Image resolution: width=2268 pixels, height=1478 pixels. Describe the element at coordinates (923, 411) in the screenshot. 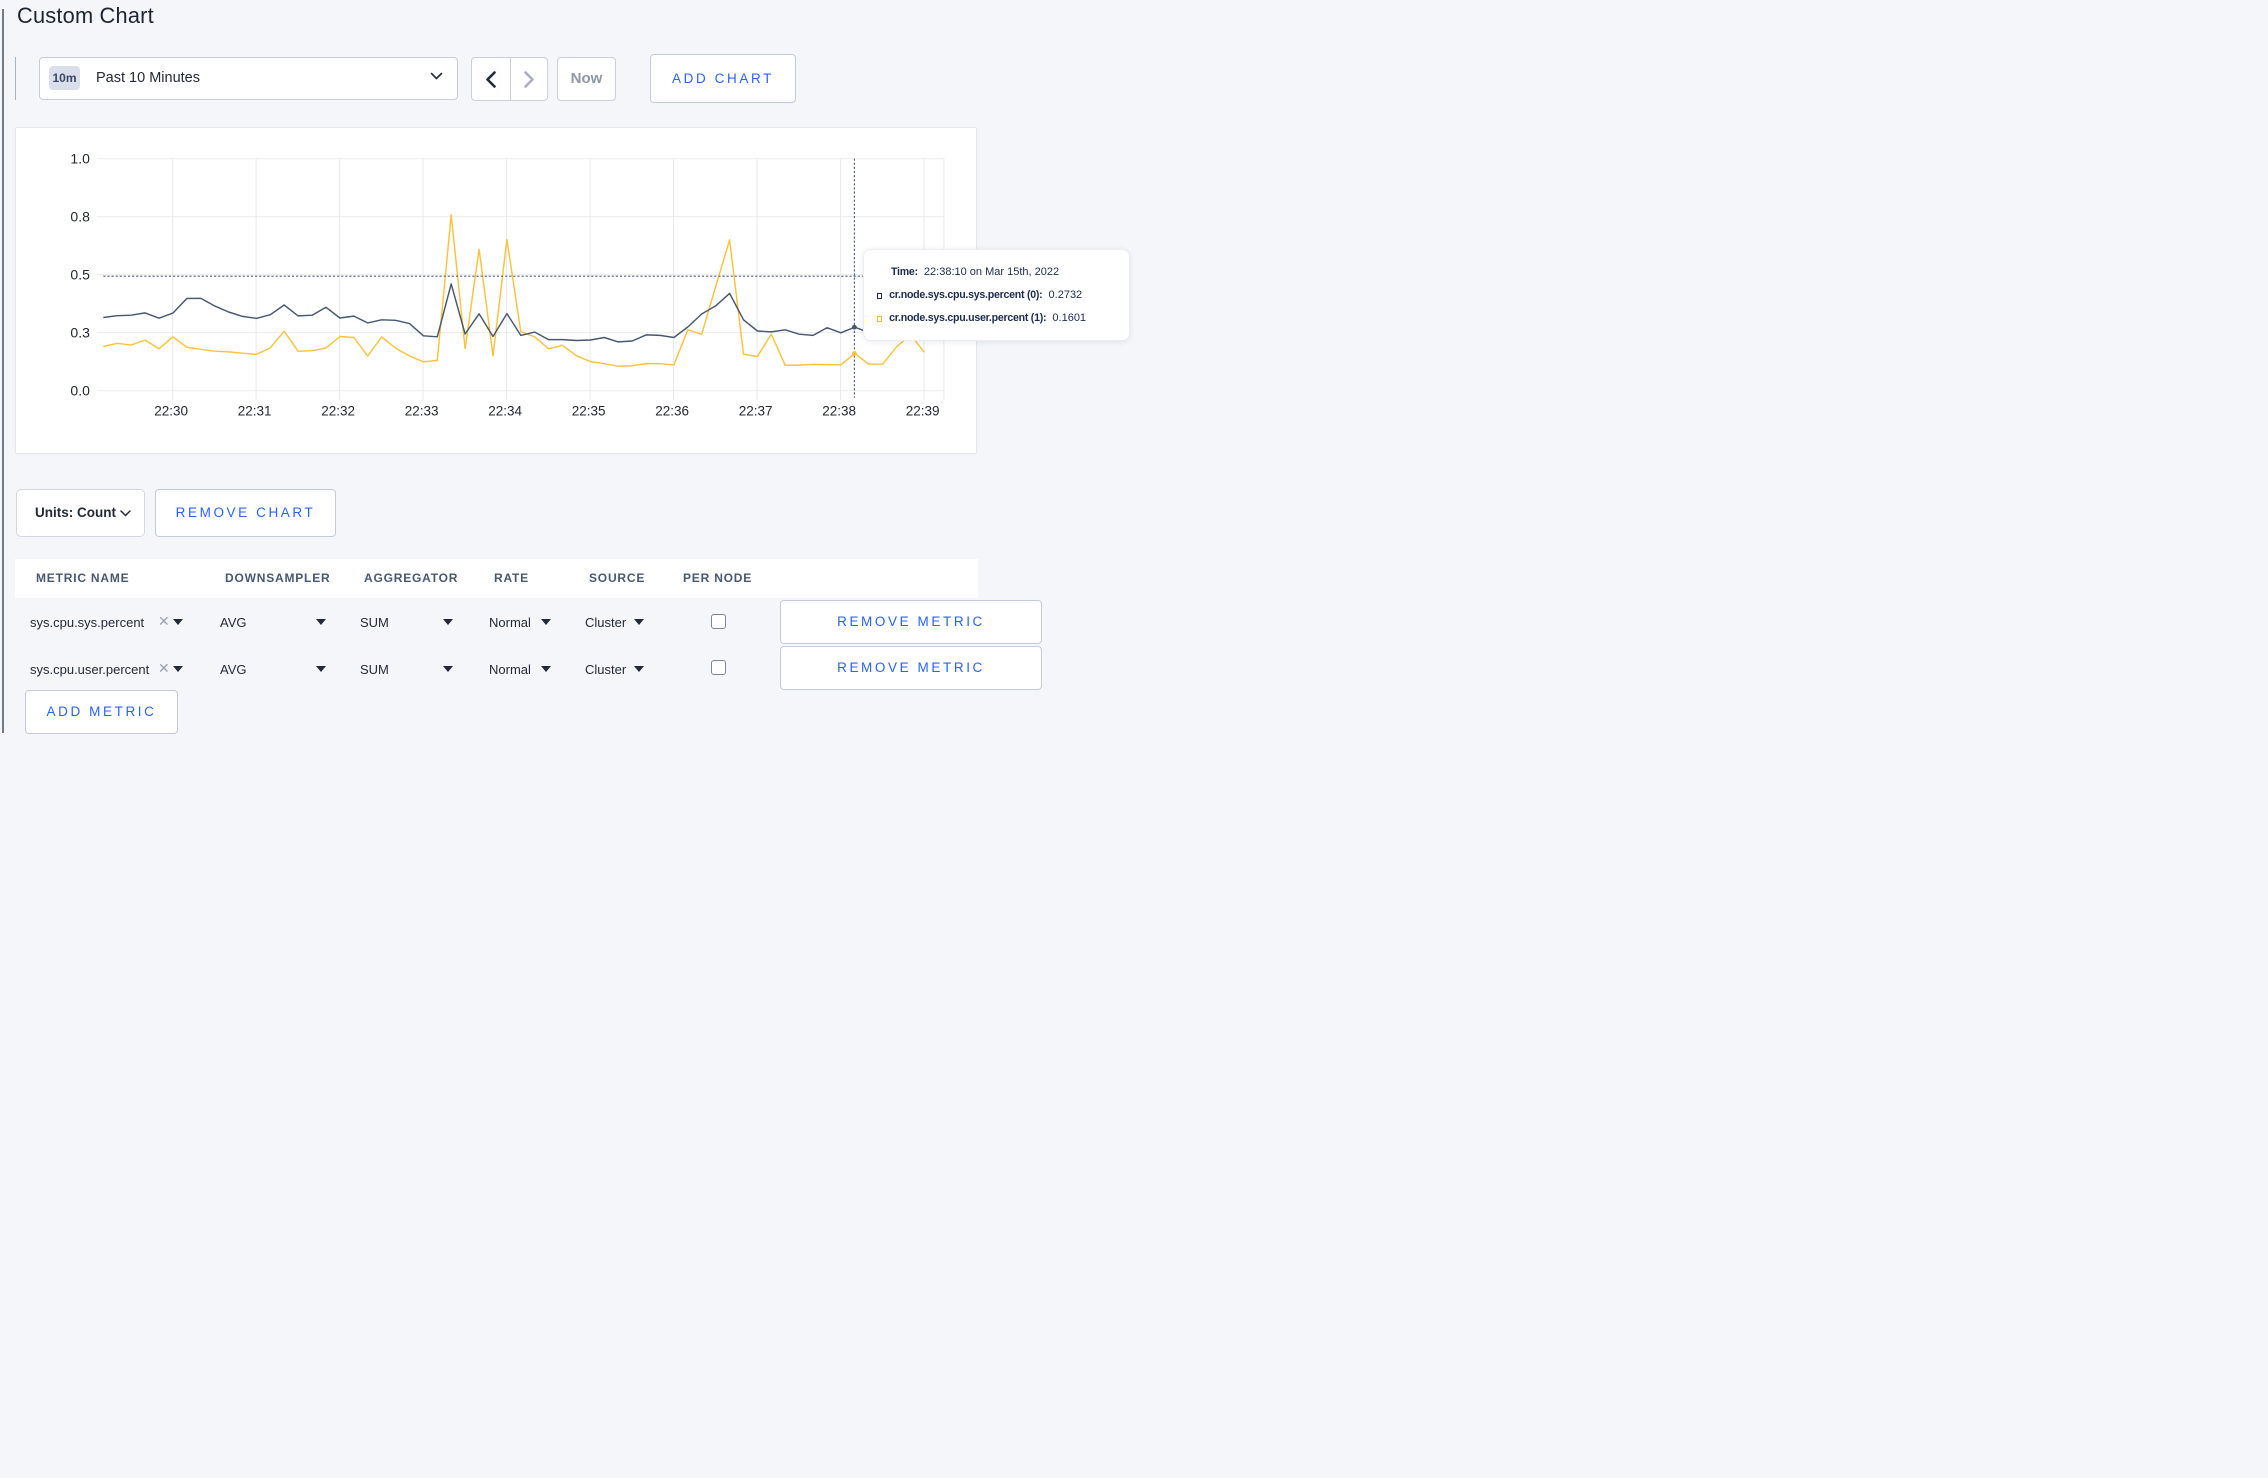

I see `svg-text: 22:39` at that location.